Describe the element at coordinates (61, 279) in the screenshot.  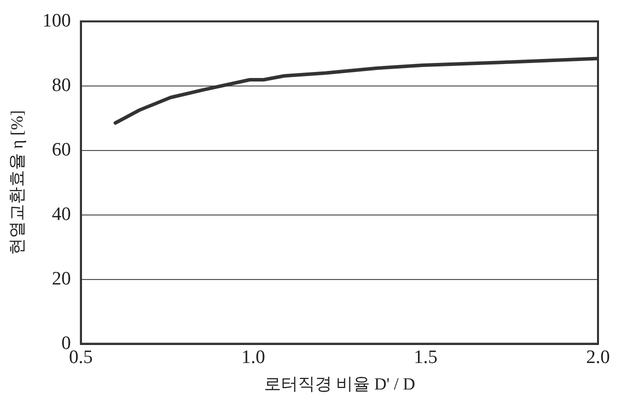
I see `y-tick-label: 20` at that location.